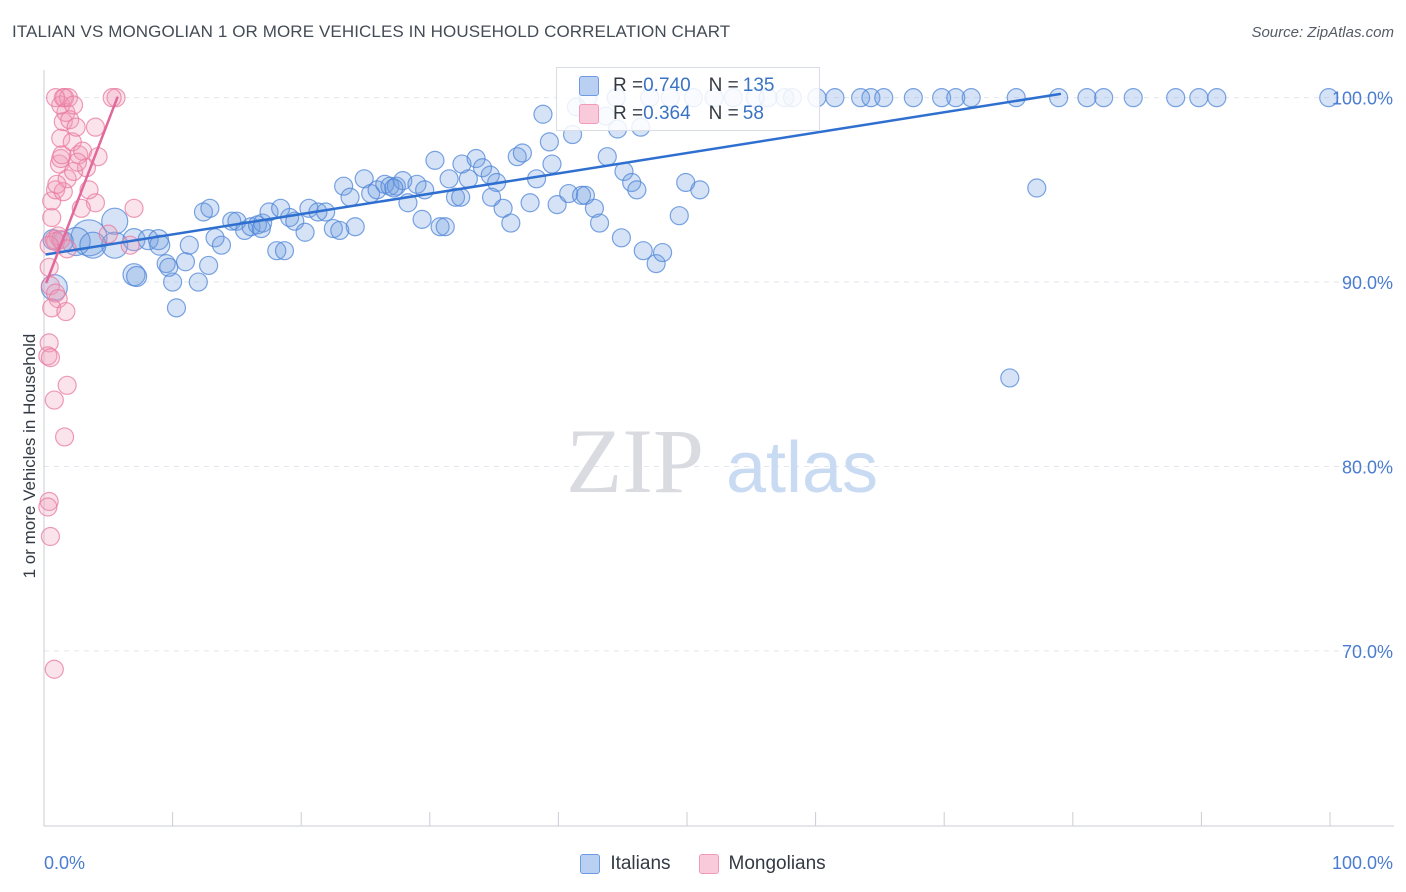 The width and height of the screenshot is (1406, 892). Describe the element at coordinates (1322, 32) in the screenshot. I see `source-label: Source: ZipAtlas.com` at that location.